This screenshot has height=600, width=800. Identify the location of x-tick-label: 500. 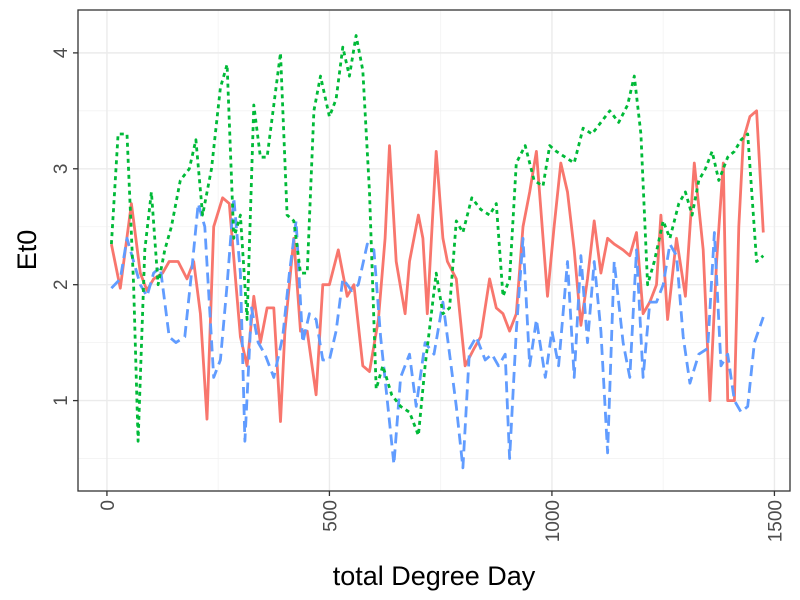
(330, 516).